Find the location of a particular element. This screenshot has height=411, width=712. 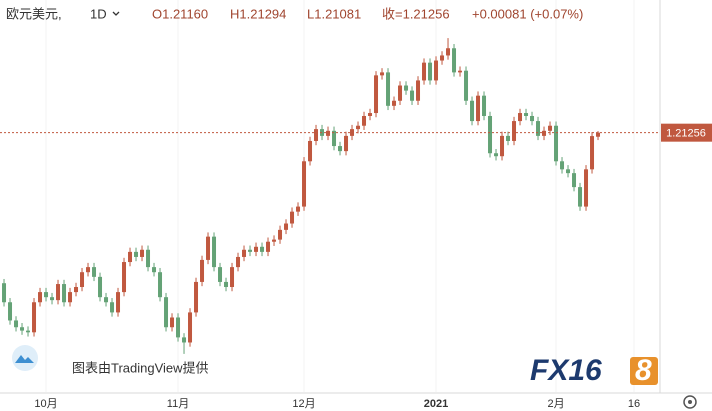

ohlc-close: 收=1.21256 is located at coordinates (416, 13).